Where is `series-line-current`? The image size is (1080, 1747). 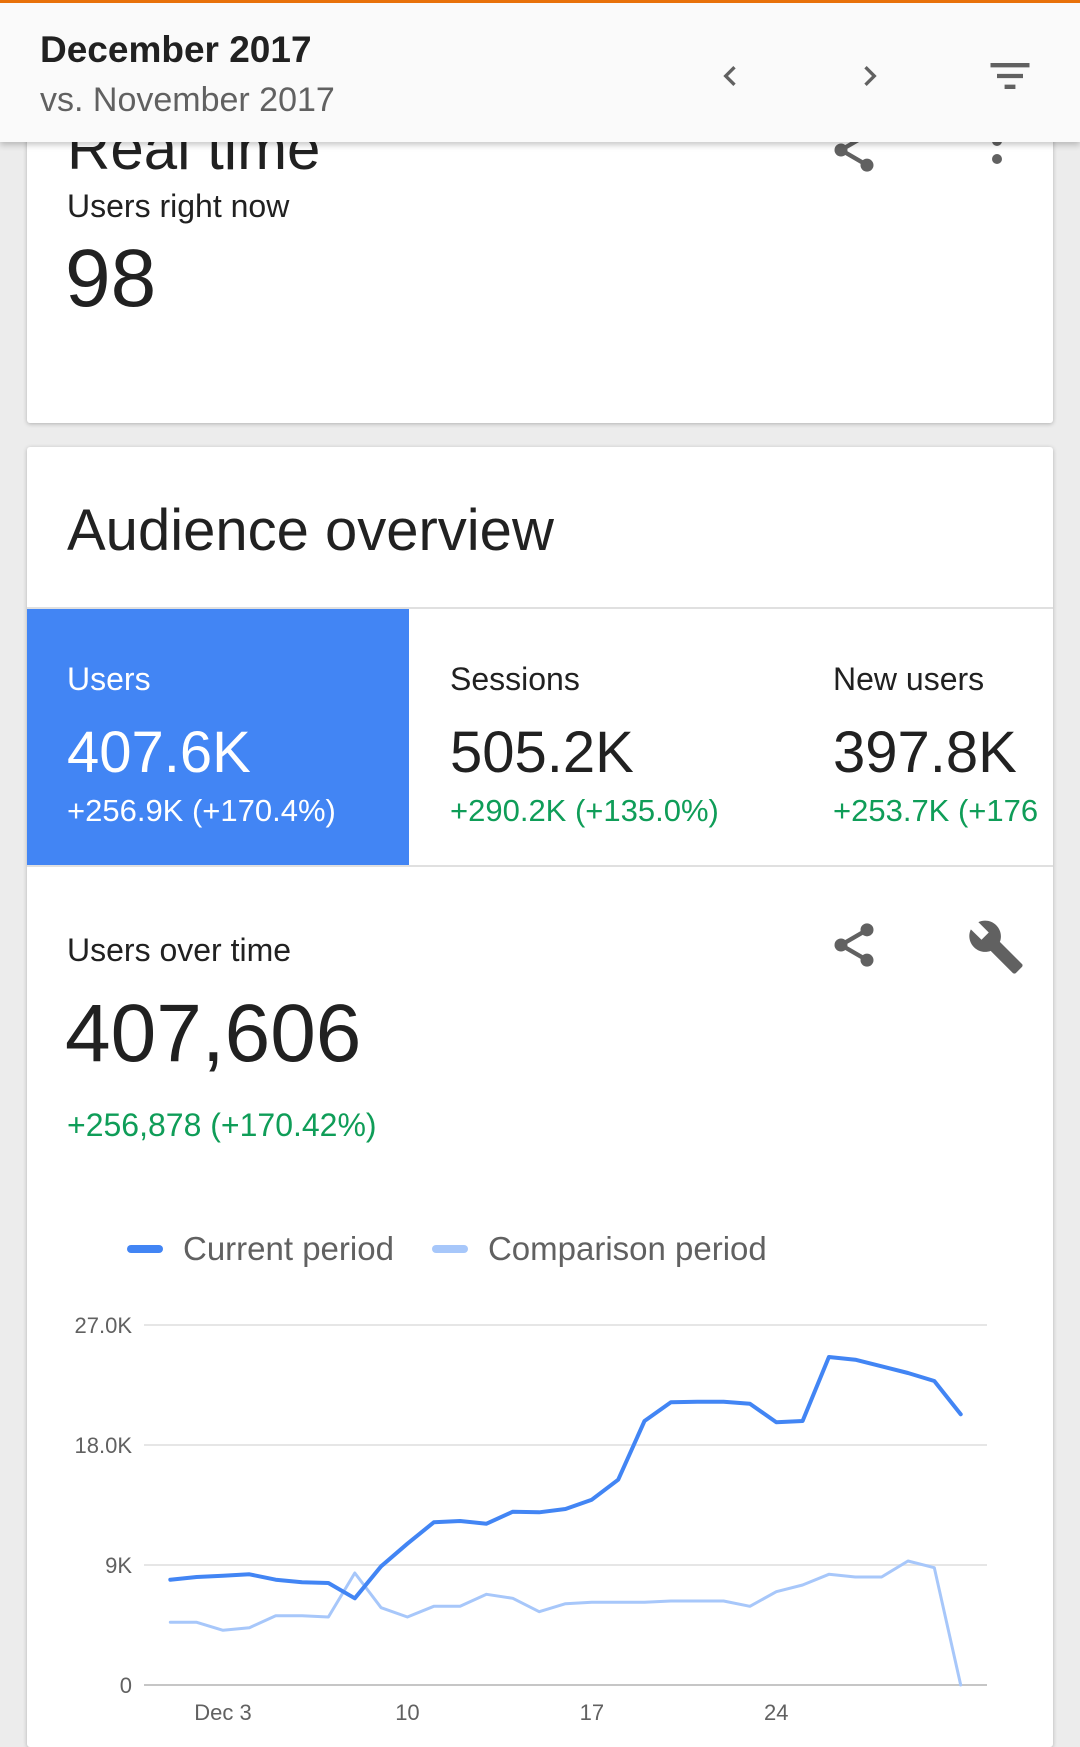
series-line-current is located at coordinates (565, 1478).